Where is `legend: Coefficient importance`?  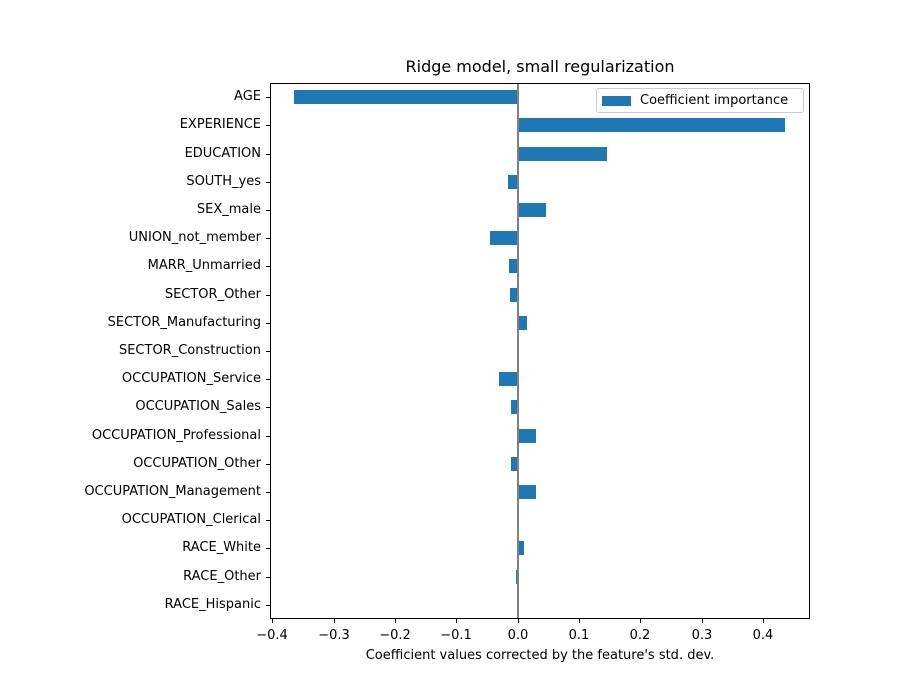 legend: Coefficient importance is located at coordinates (700, 100).